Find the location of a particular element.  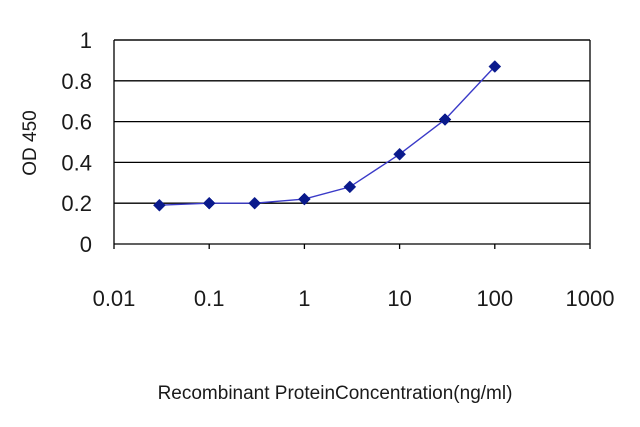

y-tick-label: 0.4 is located at coordinates (76, 162).